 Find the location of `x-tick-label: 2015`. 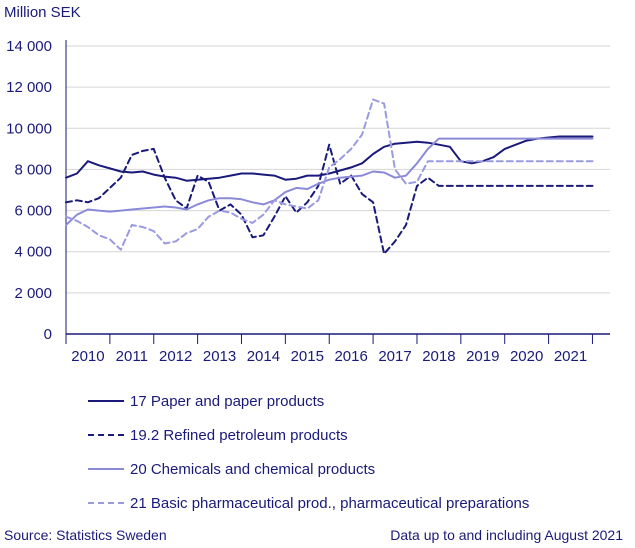

x-tick-label: 2015 is located at coordinates (307, 356).